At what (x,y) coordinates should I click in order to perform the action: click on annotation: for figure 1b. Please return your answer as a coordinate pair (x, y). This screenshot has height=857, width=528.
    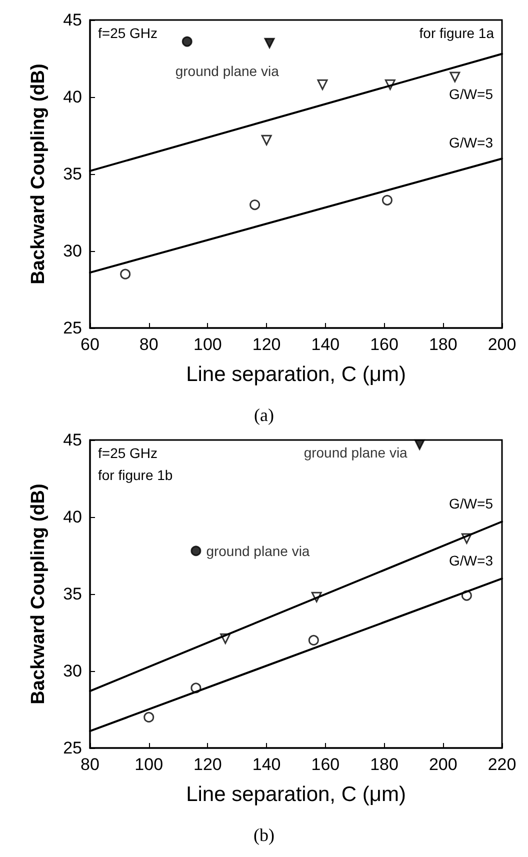
    Looking at the image, I should click on (135, 475).